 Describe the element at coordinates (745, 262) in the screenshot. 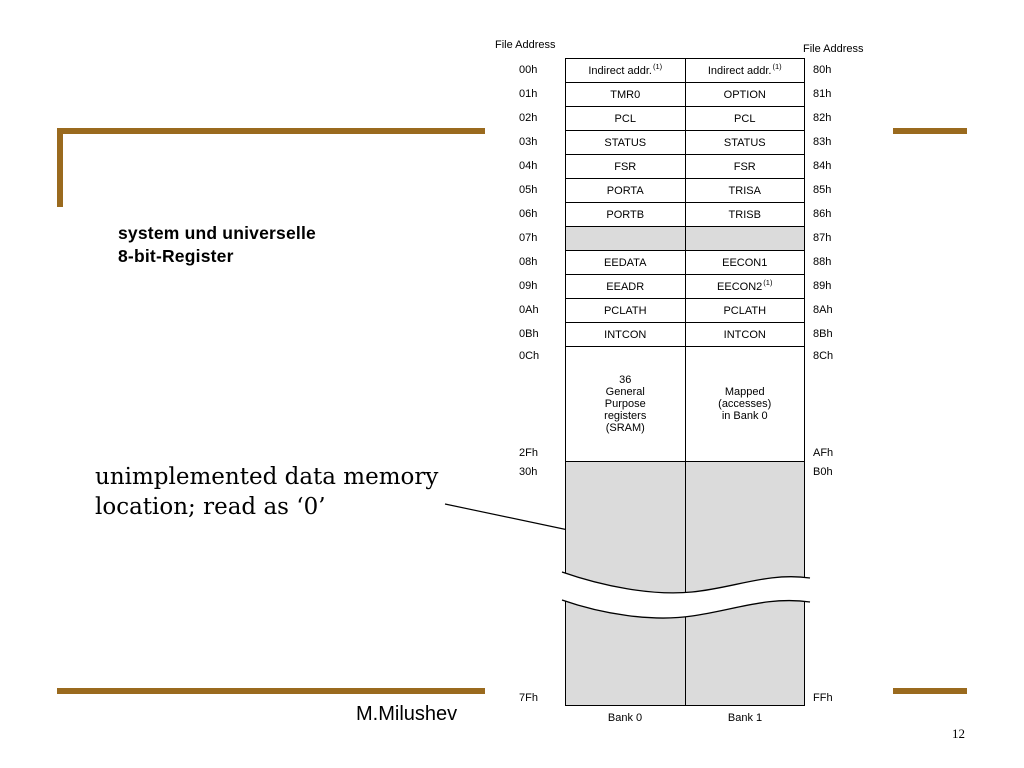

I see `bank1-cell: EECON1` at that location.